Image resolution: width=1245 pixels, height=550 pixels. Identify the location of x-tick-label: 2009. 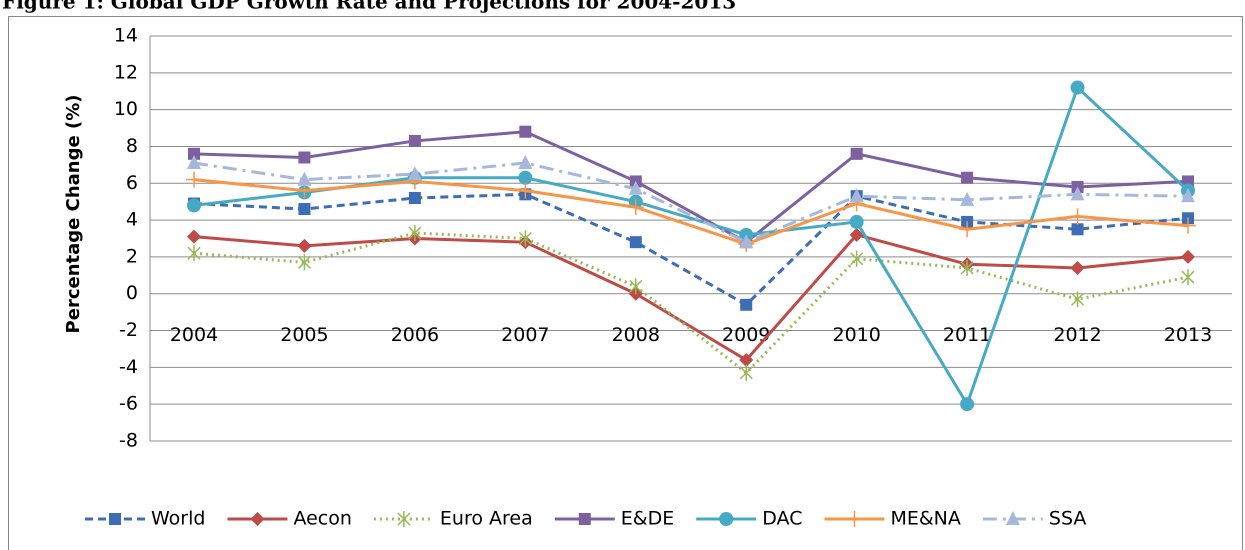
(746, 335).